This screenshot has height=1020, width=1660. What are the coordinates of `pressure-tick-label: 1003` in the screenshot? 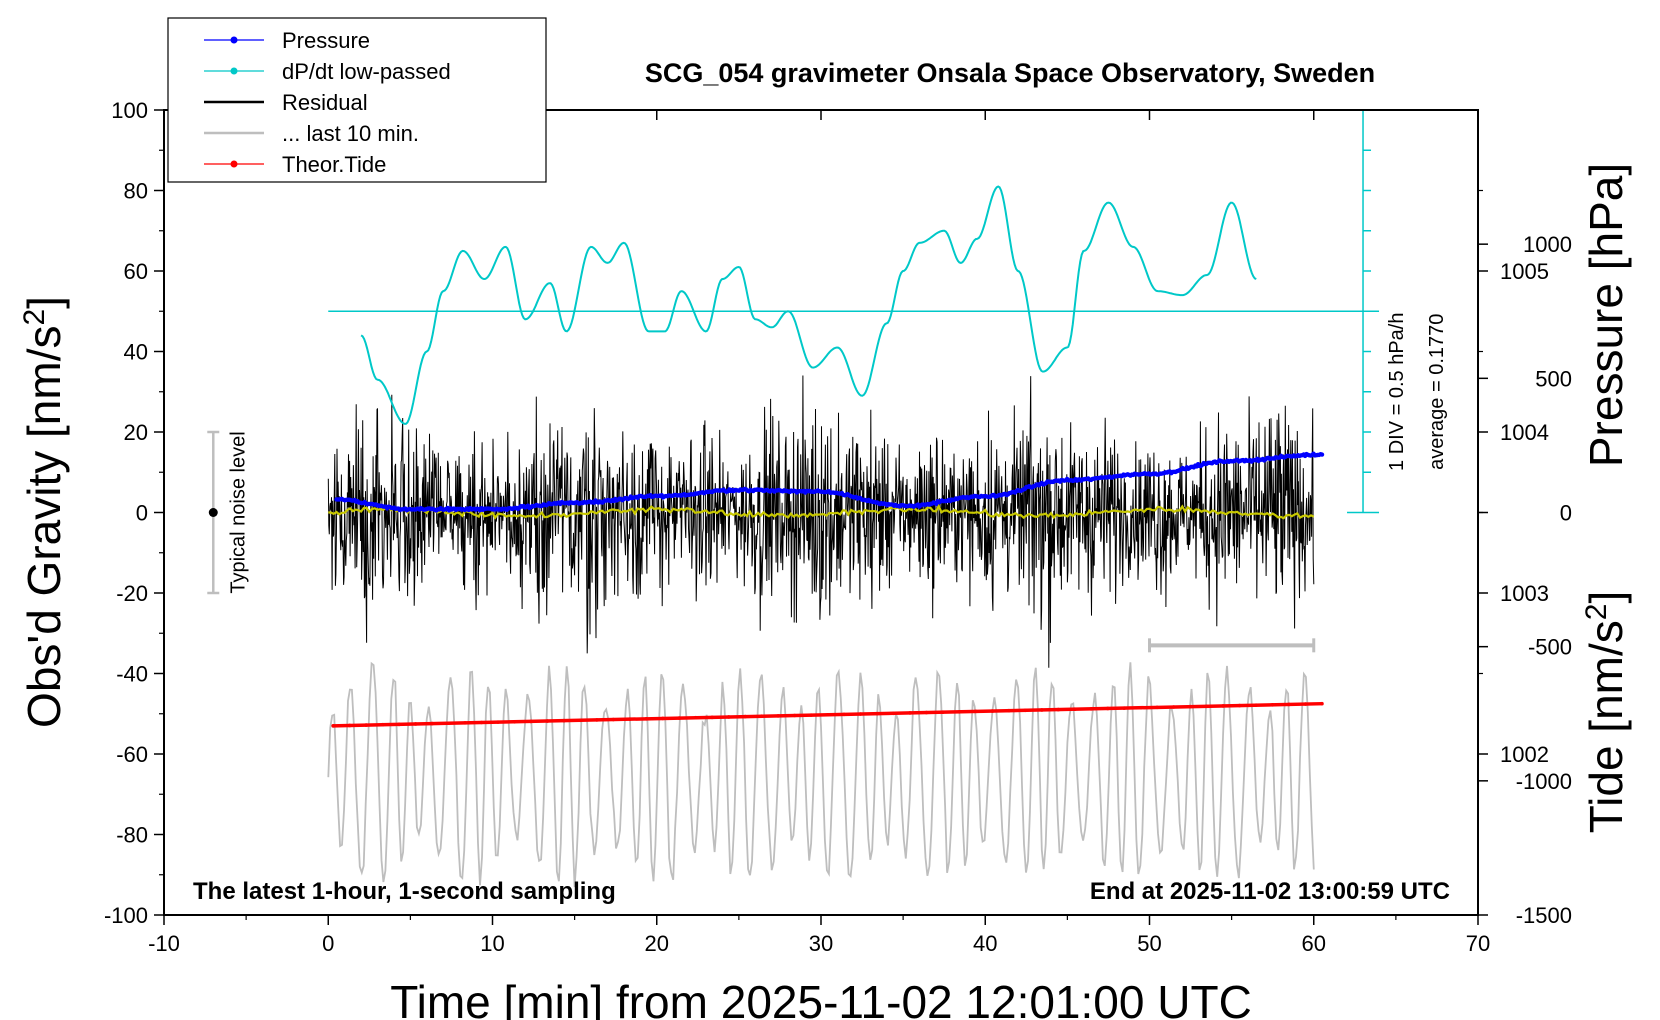 It's located at (1524, 593).